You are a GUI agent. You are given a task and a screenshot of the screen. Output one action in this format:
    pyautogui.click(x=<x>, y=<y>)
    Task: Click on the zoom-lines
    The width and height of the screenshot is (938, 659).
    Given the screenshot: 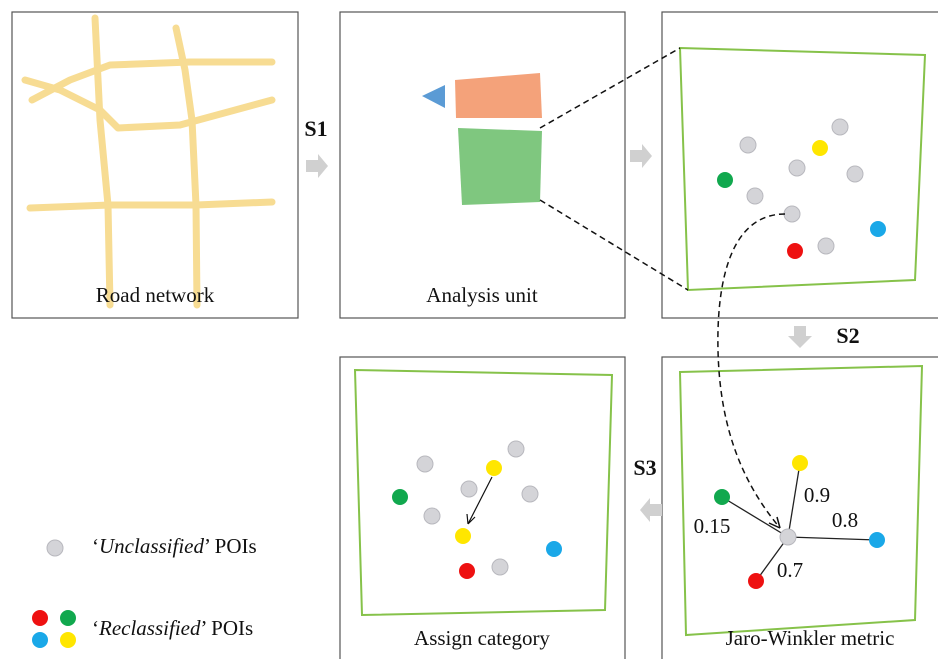 What is the action you would take?
    pyautogui.click(x=614, y=169)
    